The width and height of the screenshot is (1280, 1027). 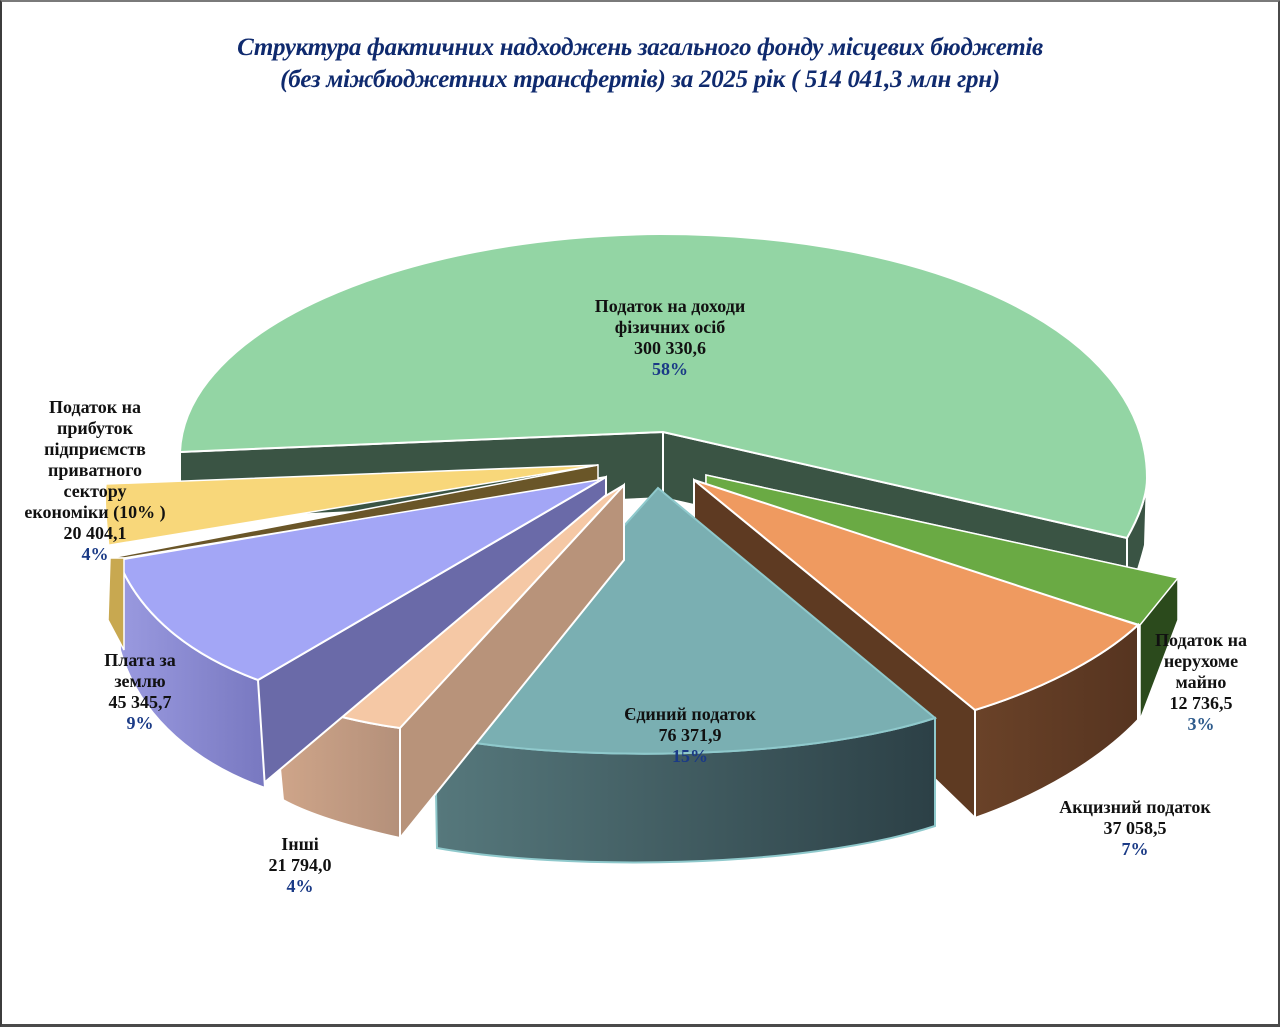 I want to click on label-other-pct: 4%, so click(x=300, y=886).